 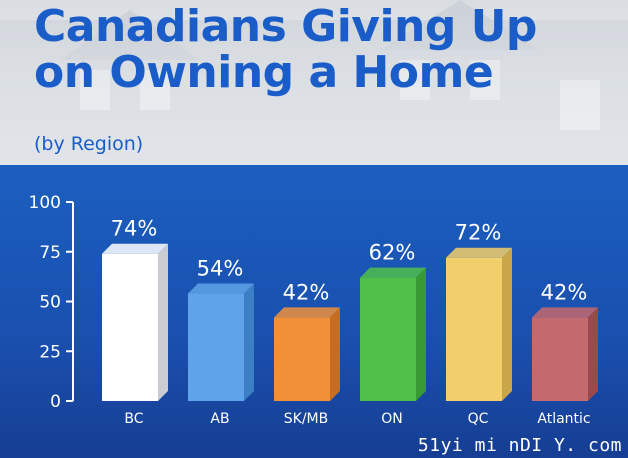 What do you see at coordinates (264, 72) in the screenshot?
I see `title-line-2: on Owning a Home` at bounding box center [264, 72].